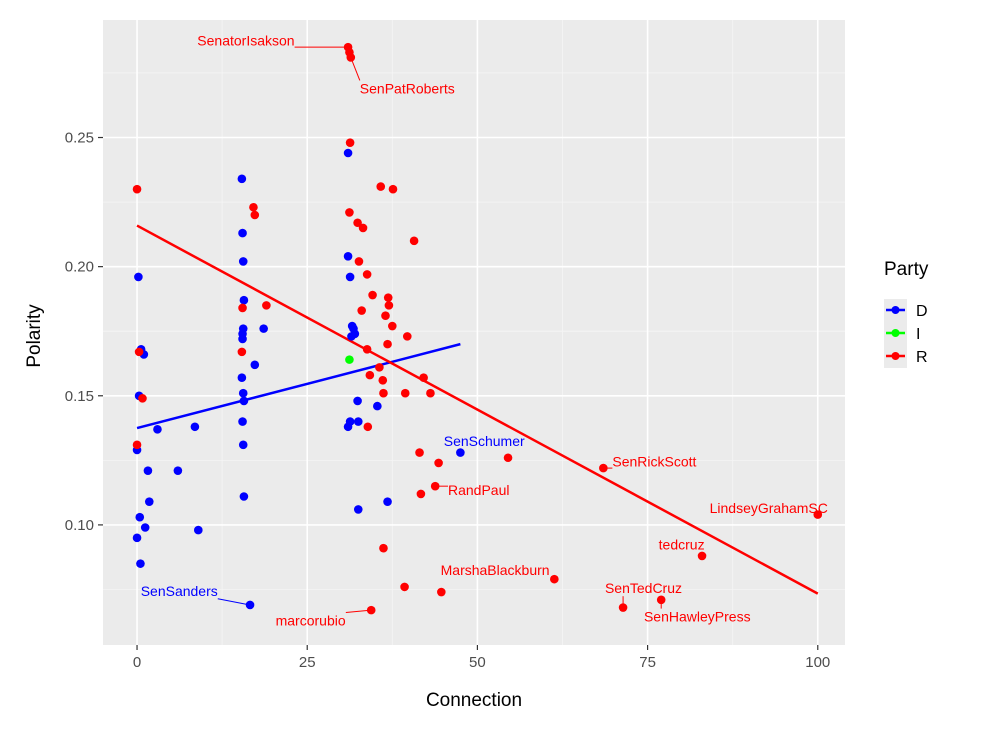 The height and width of the screenshot is (730, 982). Describe the element at coordinates (817, 662) in the screenshot. I see `x-tick-label: 100` at that location.